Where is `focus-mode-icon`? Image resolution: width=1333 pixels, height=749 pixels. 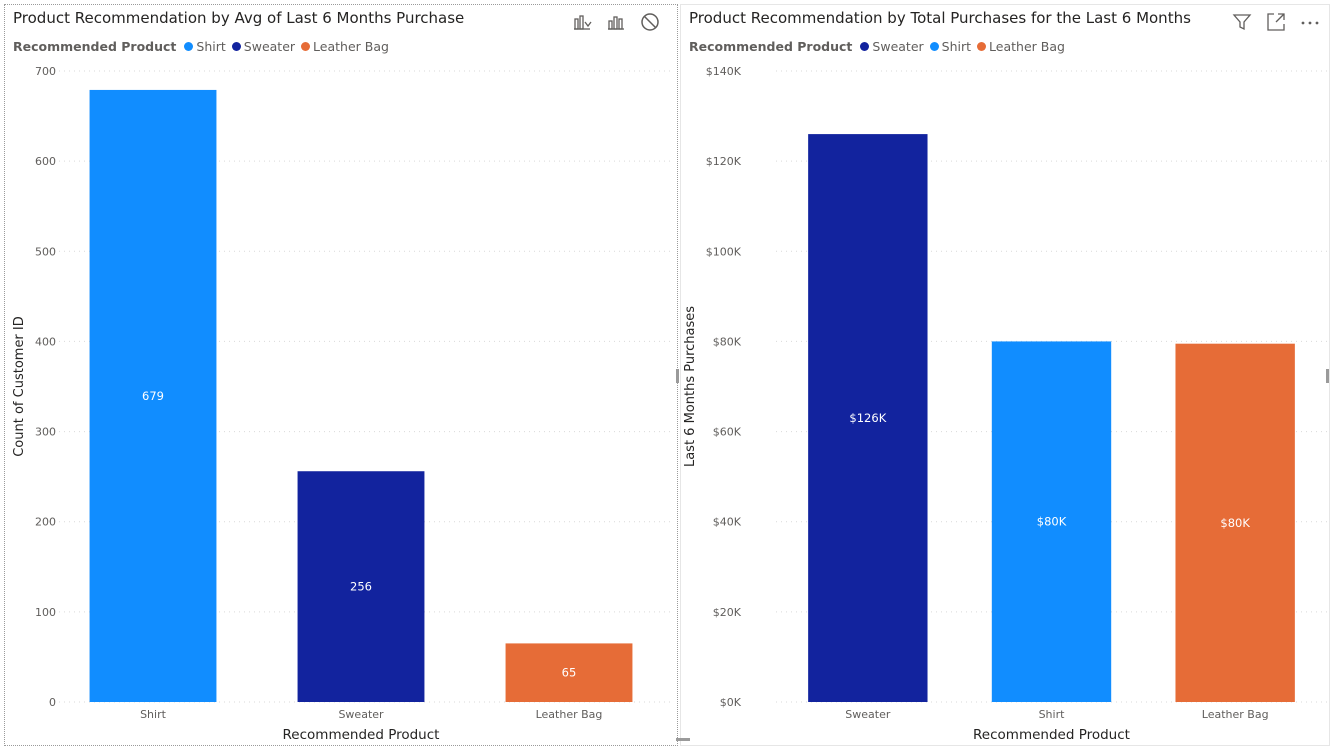 focus-mode-icon is located at coordinates (1276, 22).